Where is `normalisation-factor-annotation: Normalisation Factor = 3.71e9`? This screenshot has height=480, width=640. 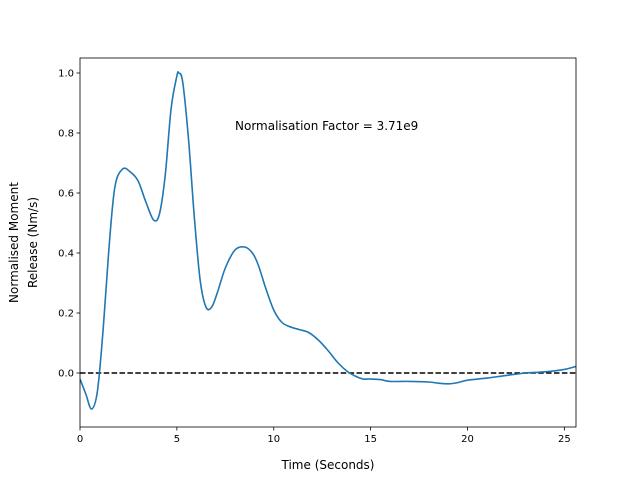 normalisation-factor-annotation: Normalisation Factor = 3.71e9 is located at coordinates (326, 126).